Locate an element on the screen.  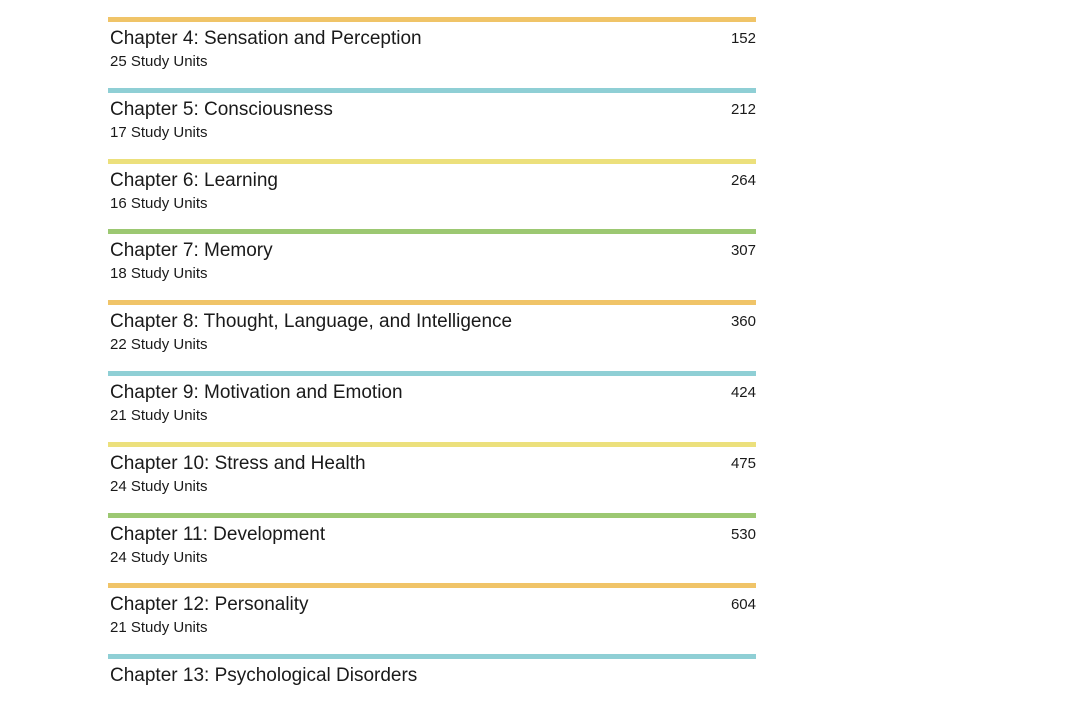
page-number: 604 is located at coordinates (743, 605).